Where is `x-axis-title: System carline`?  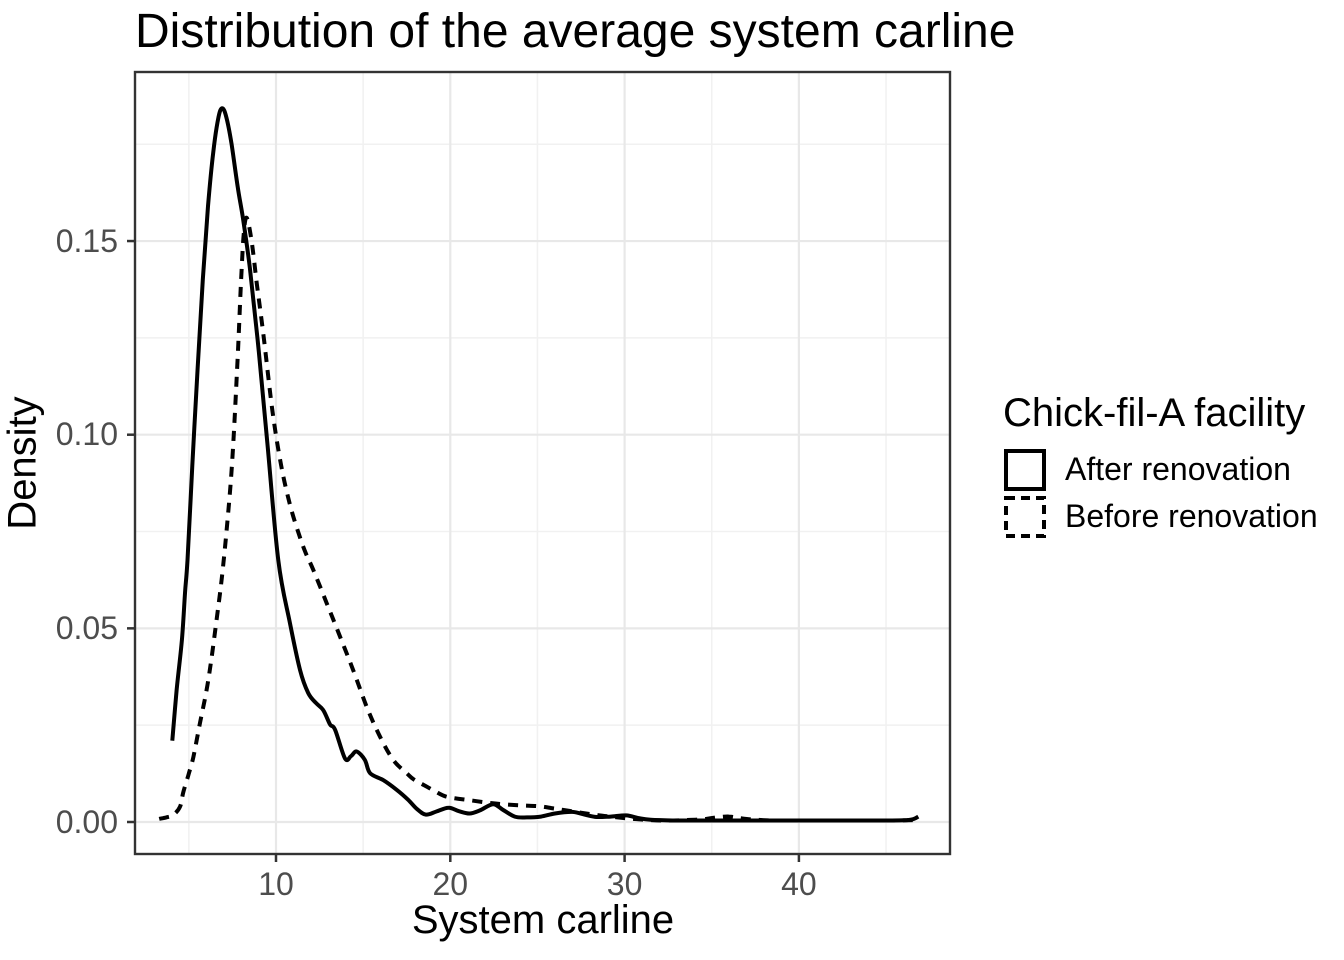 x-axis-title: System carline is located at coordinates (543, 920).